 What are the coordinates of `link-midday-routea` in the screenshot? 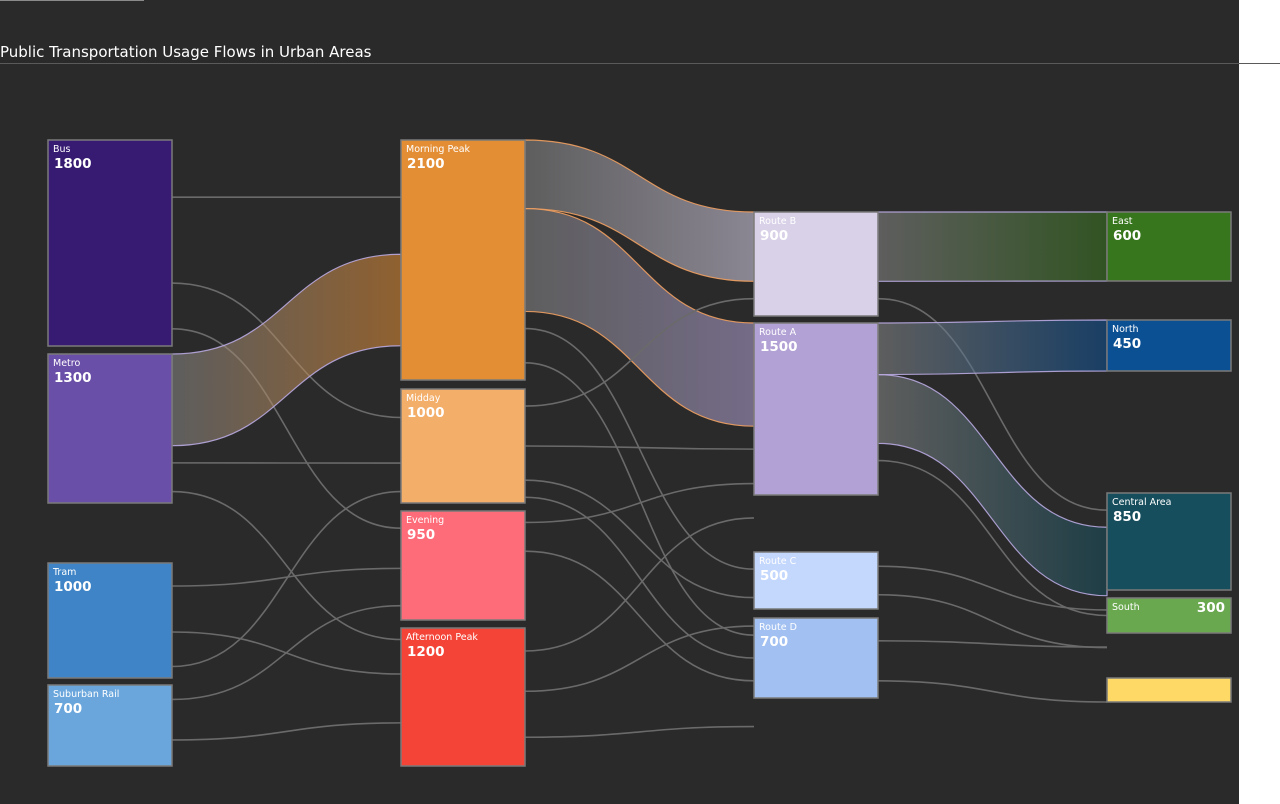 It's located at (639, 447).